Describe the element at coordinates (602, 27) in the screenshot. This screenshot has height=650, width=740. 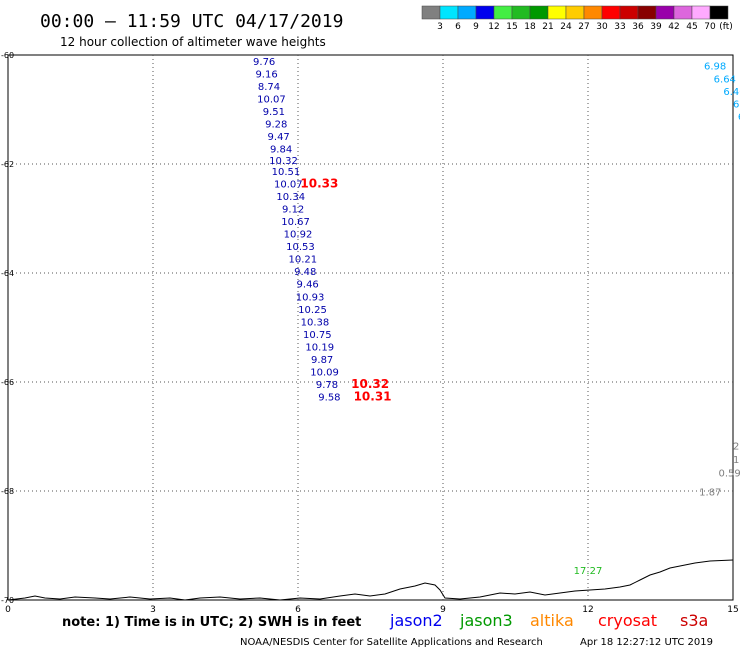
I see `legend-label: 30` at that location.